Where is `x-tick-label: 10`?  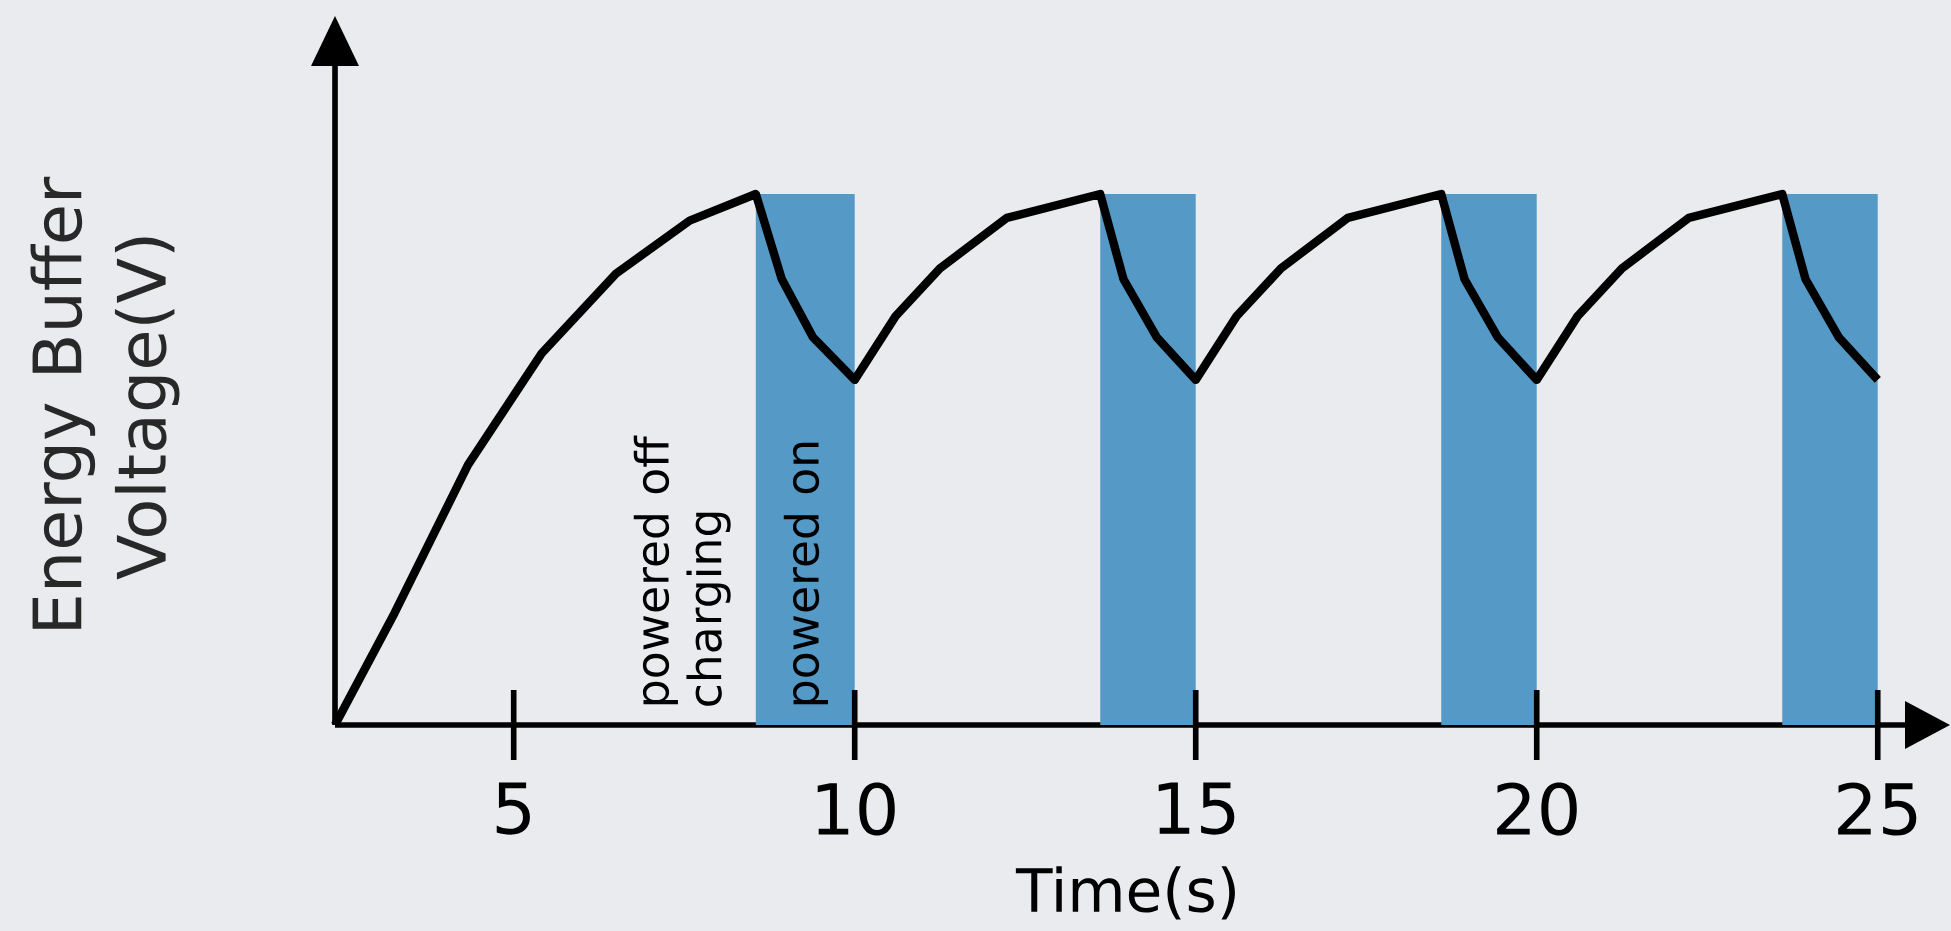
x-tick-label: 10 is located at coordinates (856, 809).